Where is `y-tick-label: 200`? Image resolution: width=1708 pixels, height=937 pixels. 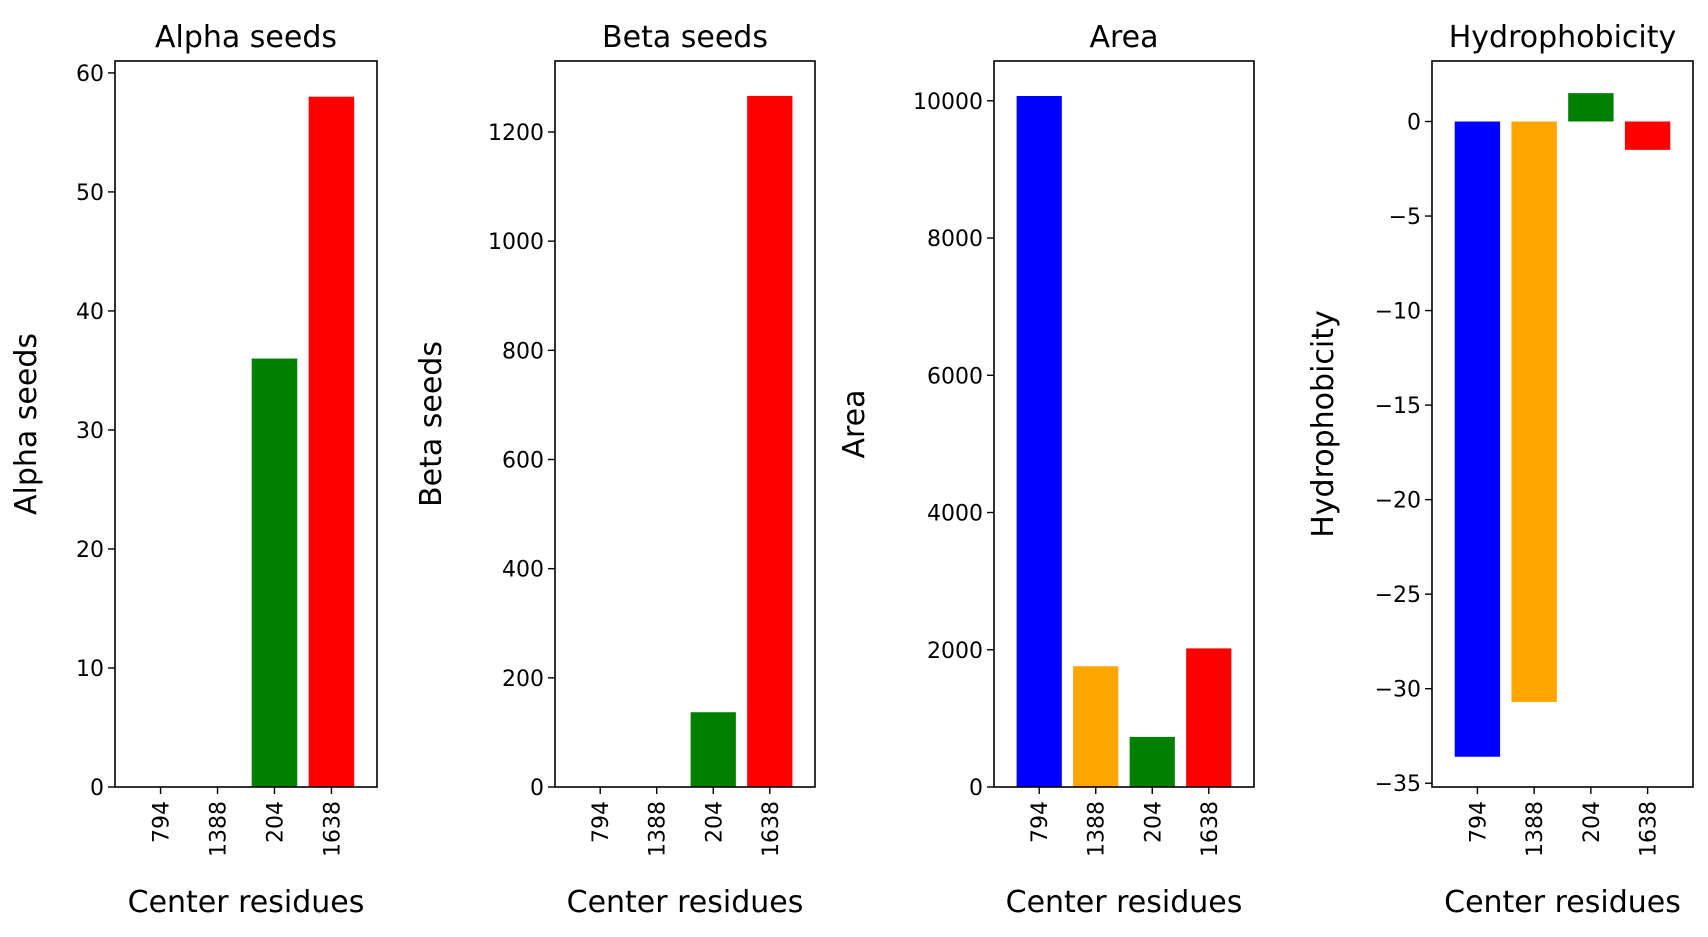
y-tick-label: 200 is located at coordinates (523, 679).